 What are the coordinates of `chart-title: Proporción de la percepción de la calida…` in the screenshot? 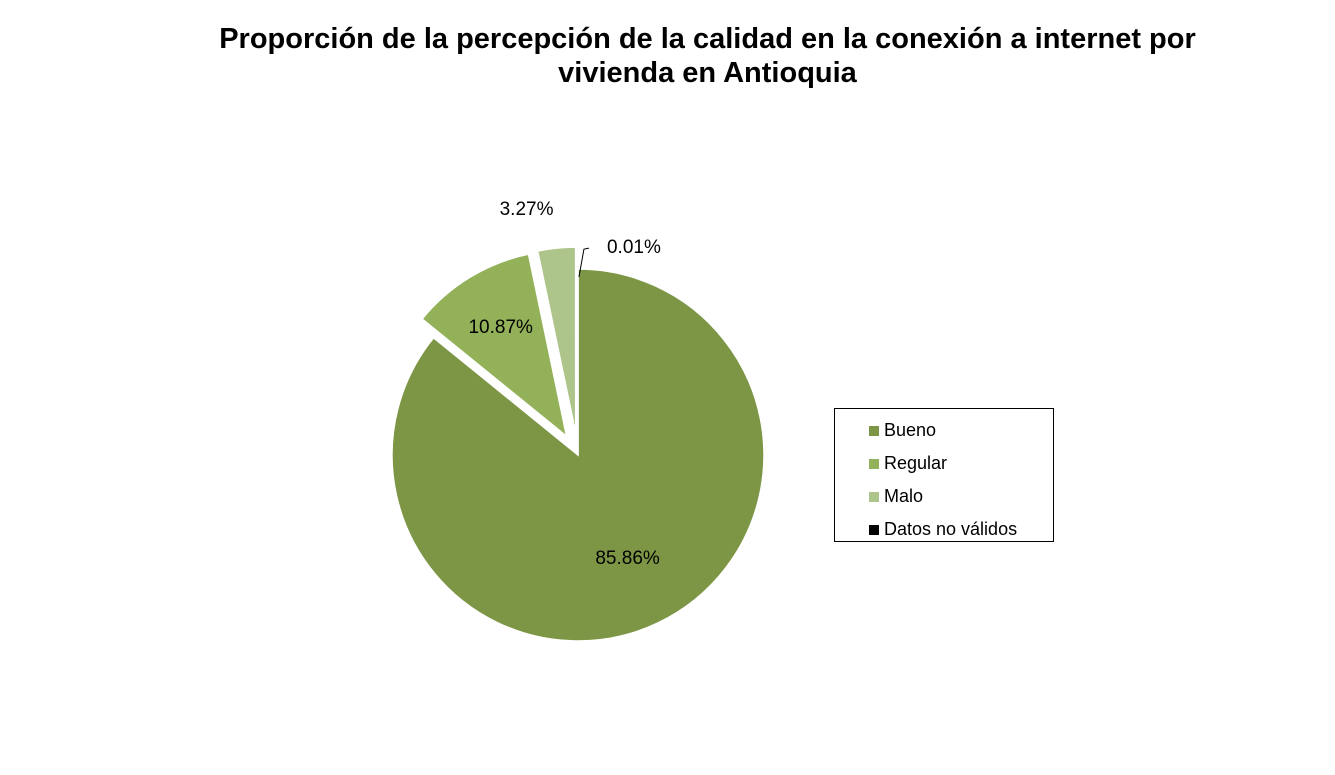 It's located at (707, 56).